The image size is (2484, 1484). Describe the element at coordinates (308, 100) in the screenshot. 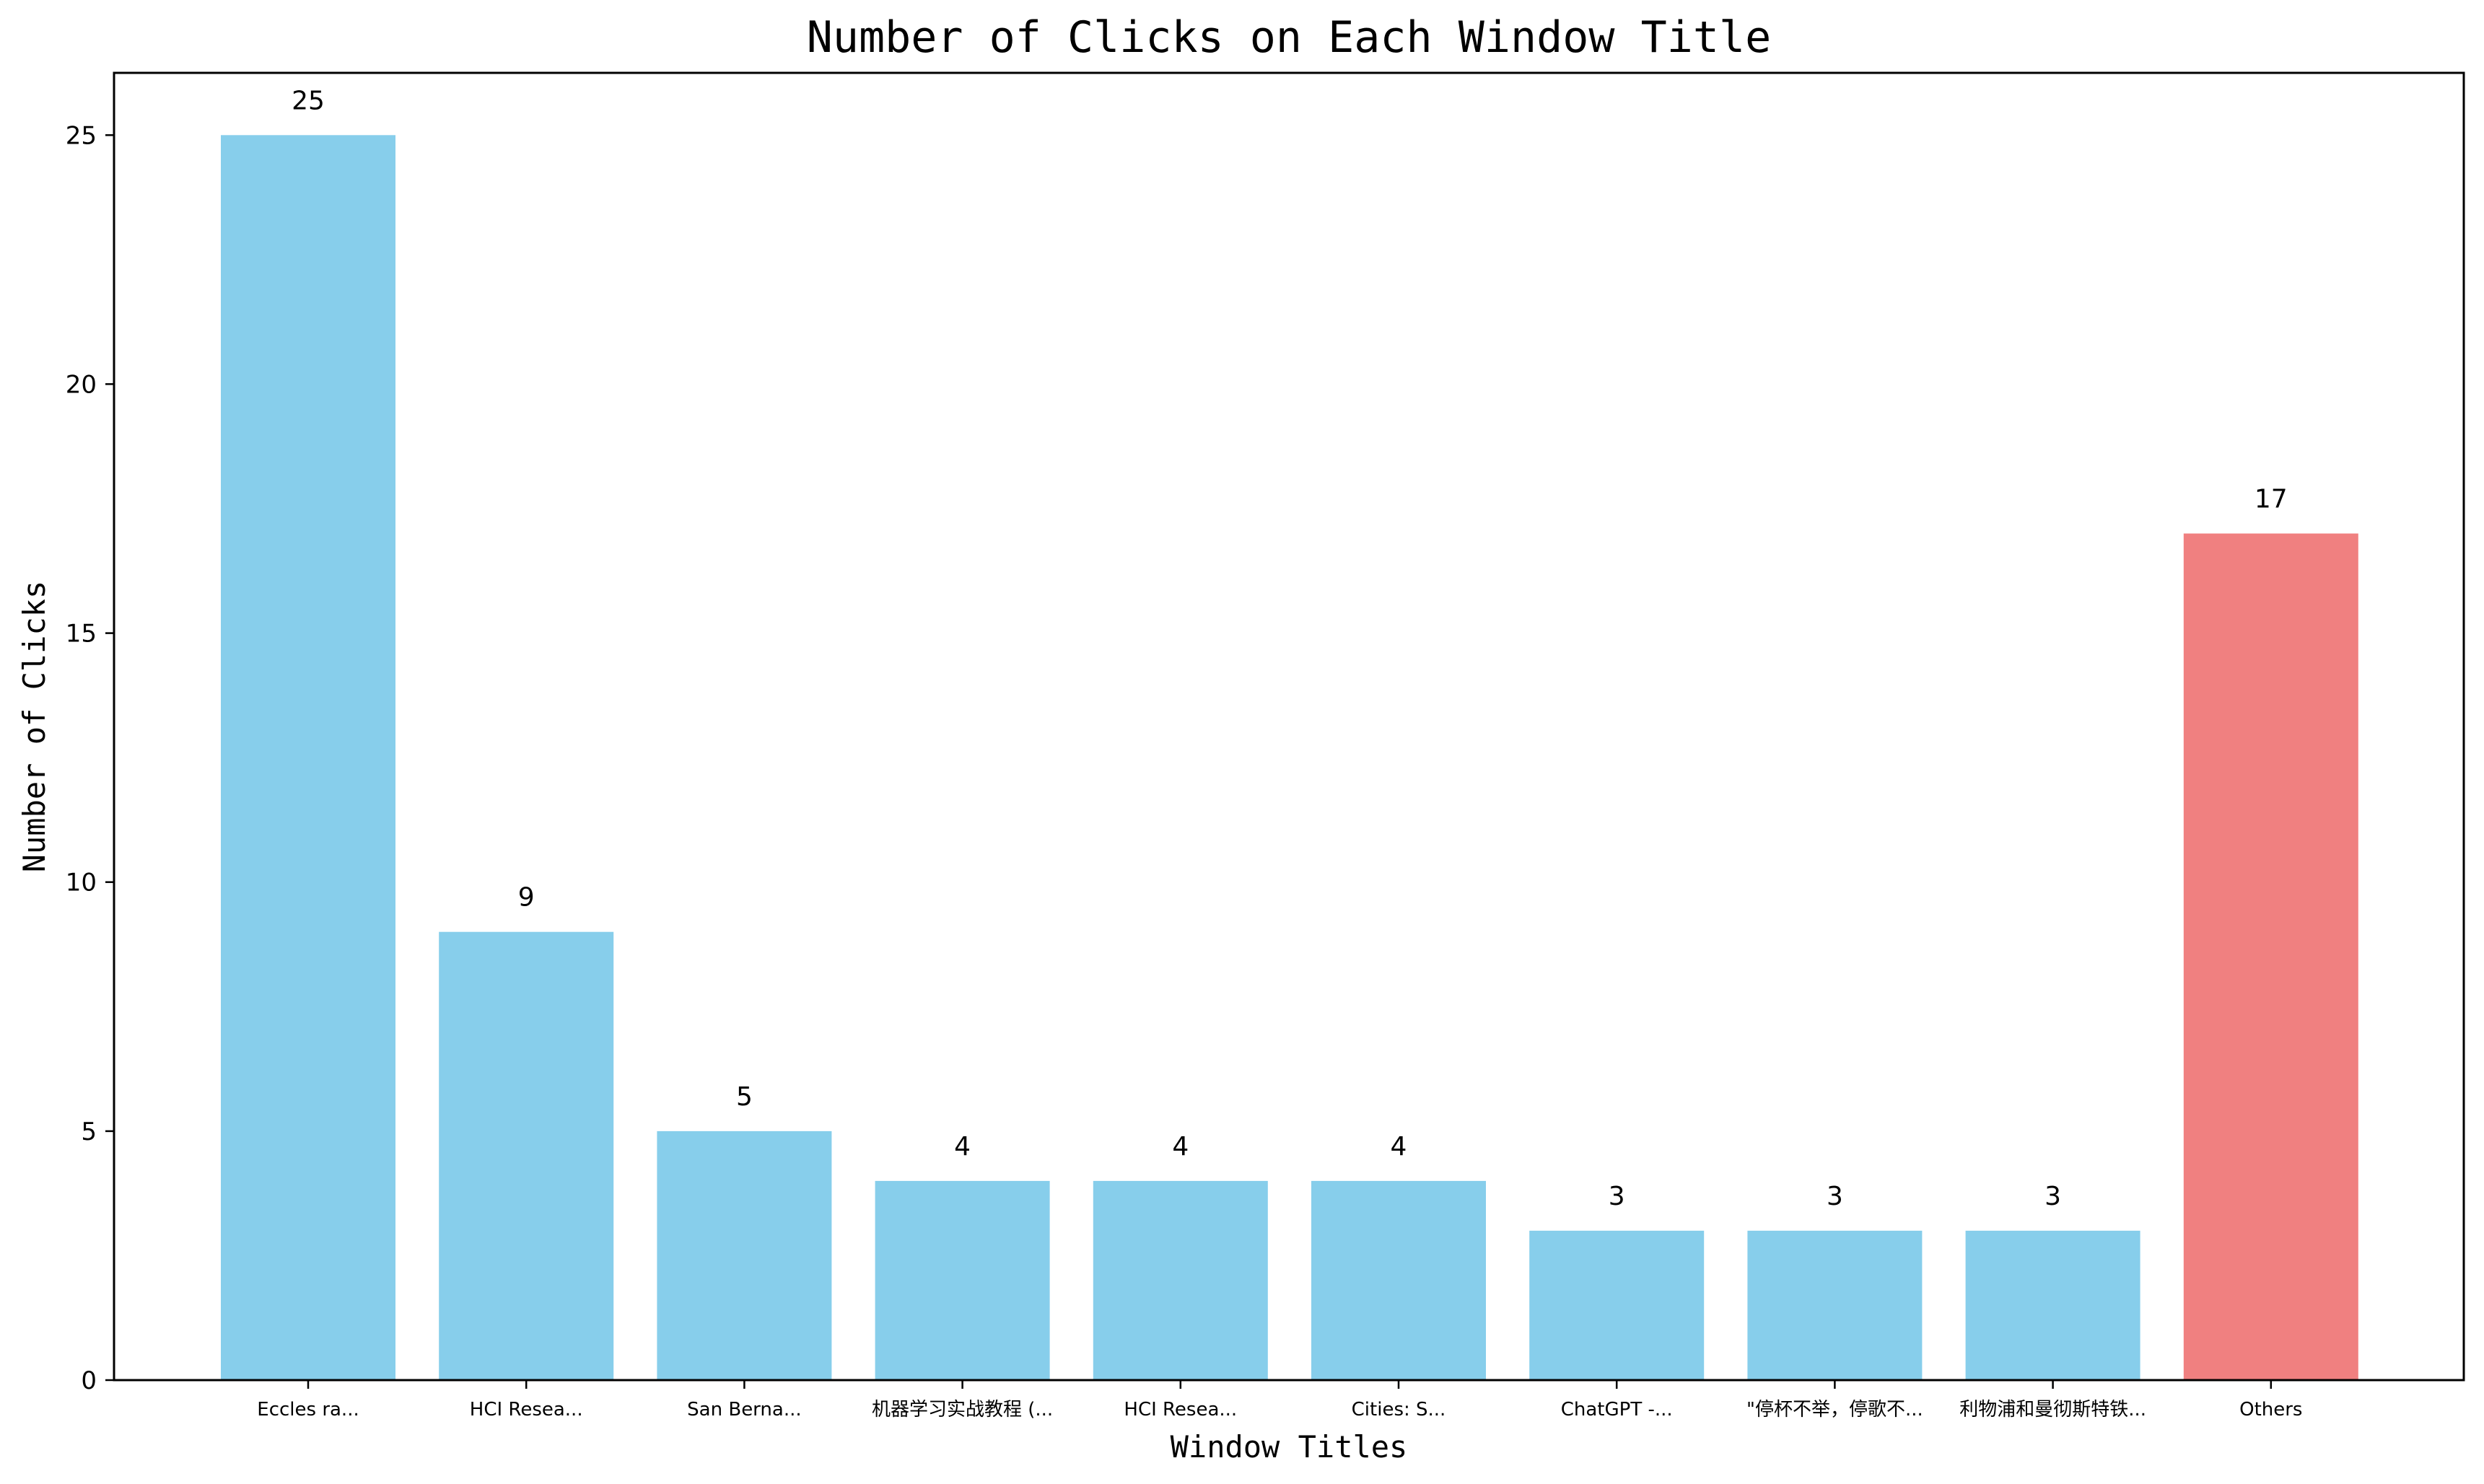

I see `bar-value-label: 25` at that location.